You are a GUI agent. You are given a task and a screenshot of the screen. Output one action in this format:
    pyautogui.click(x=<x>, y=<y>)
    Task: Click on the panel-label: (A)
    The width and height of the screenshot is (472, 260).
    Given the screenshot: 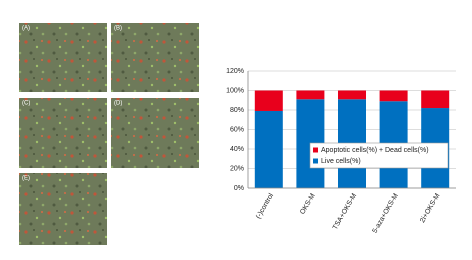 What is the action you would take?
    pyautogui.click(x=26, y=29)
    